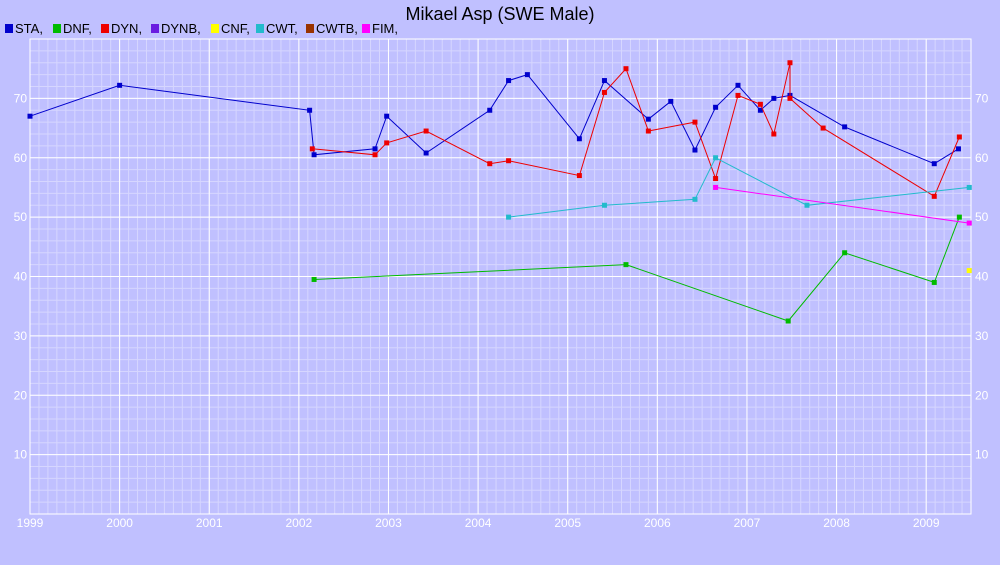 This screenshot has width=1000, height=565. What do you see at coordinates (982, 98) in the screenshot?
I see `y-tick-right: 70` at bounding box center [982, 98].